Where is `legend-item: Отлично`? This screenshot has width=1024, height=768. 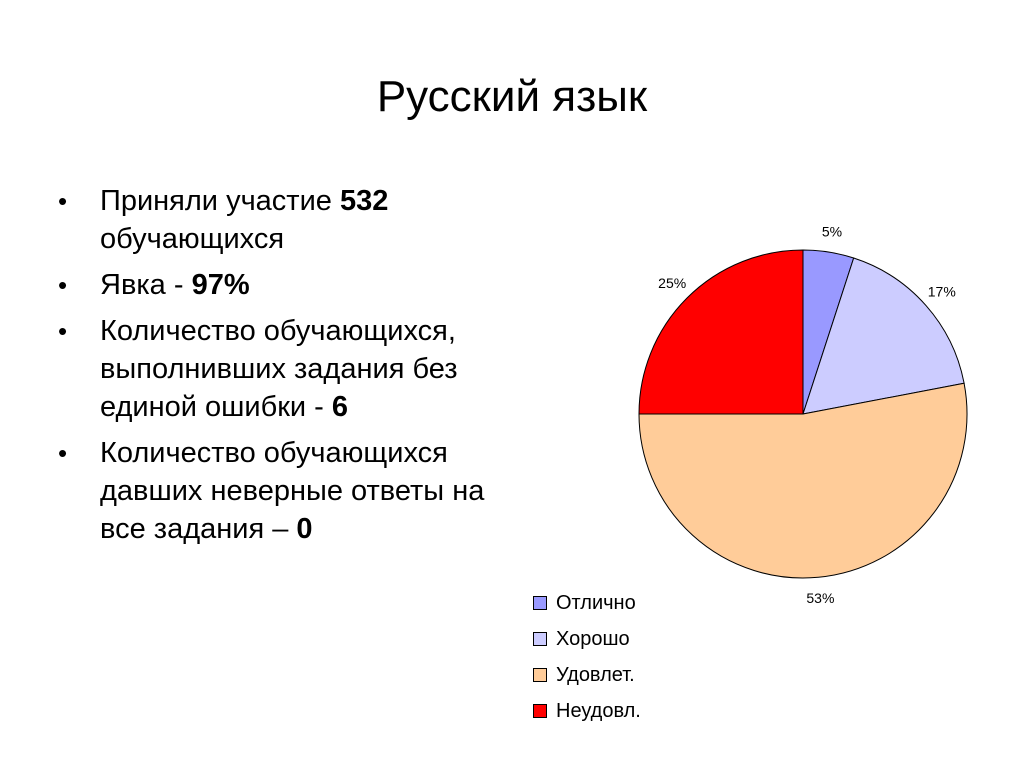
legend-item: Отлично is located at coordinates (587, 603).